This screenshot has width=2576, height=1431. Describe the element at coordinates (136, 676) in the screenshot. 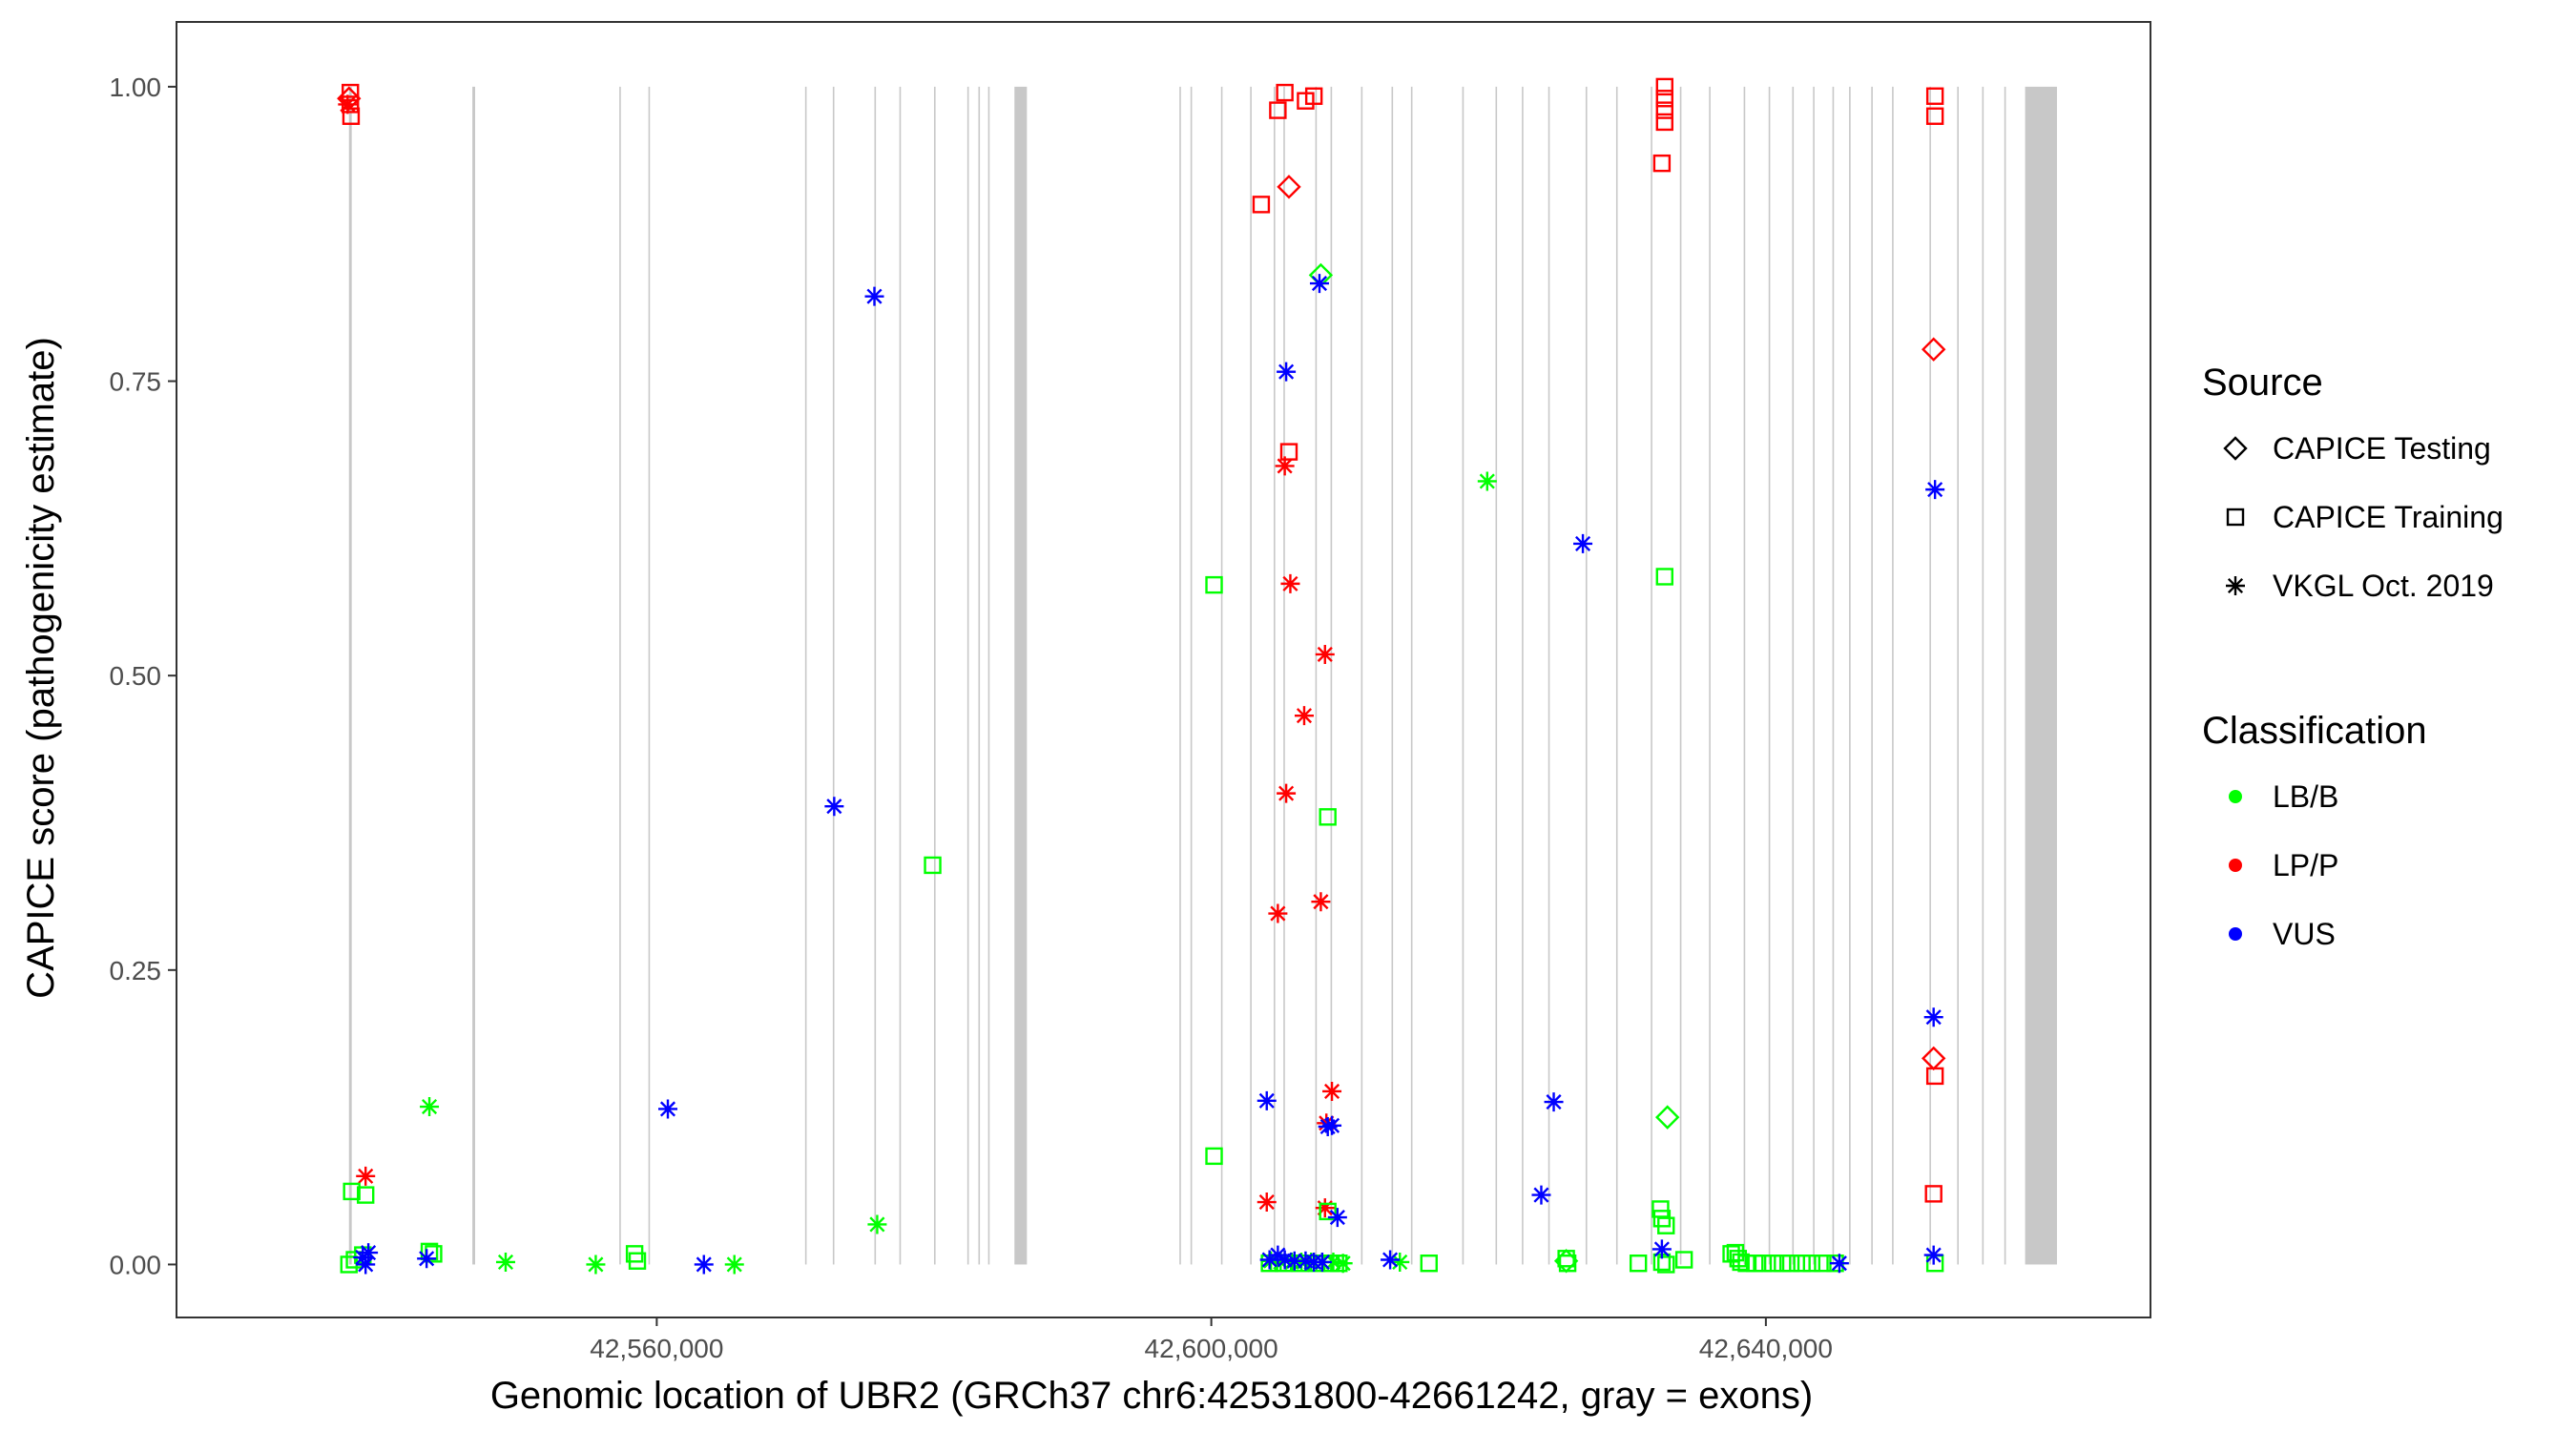

I see `y-tick-label: 0.50` at that location.